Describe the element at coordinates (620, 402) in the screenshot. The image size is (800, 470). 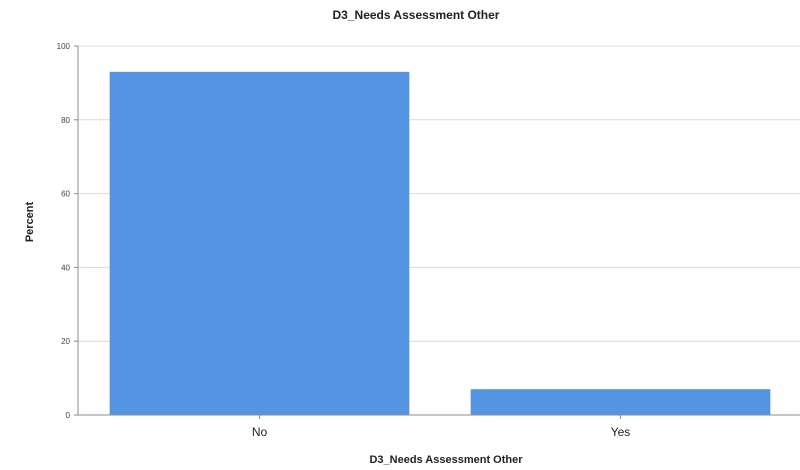
I see `bar-yes` at that location.